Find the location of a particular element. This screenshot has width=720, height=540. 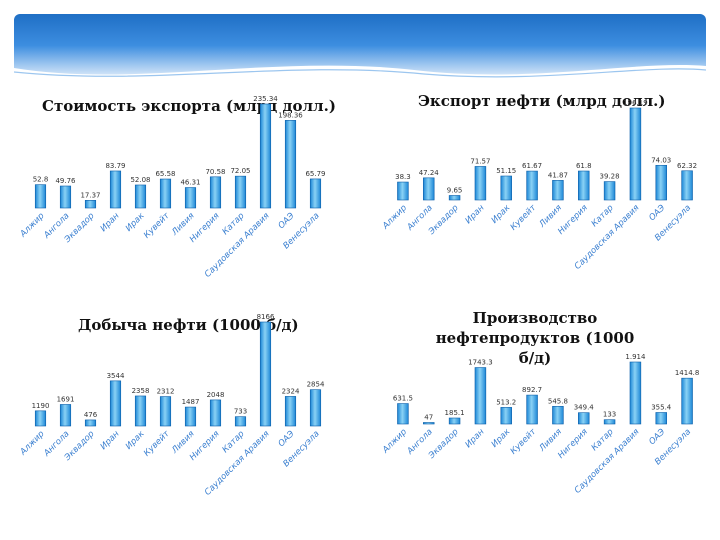

value-label-0-10: 198.36 is located at coordinates (290, 115).